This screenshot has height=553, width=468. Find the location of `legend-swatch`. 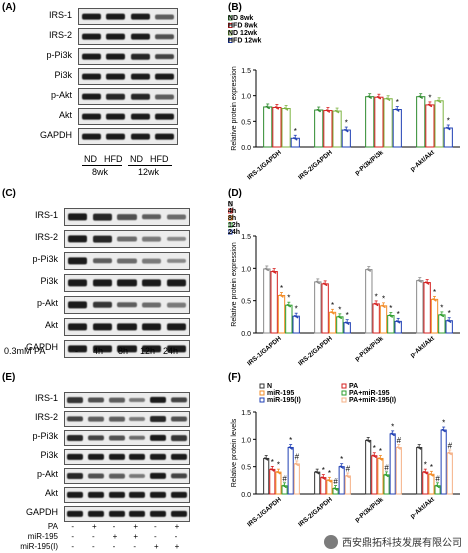

legend-swatch is located at coordinates (230, 232).